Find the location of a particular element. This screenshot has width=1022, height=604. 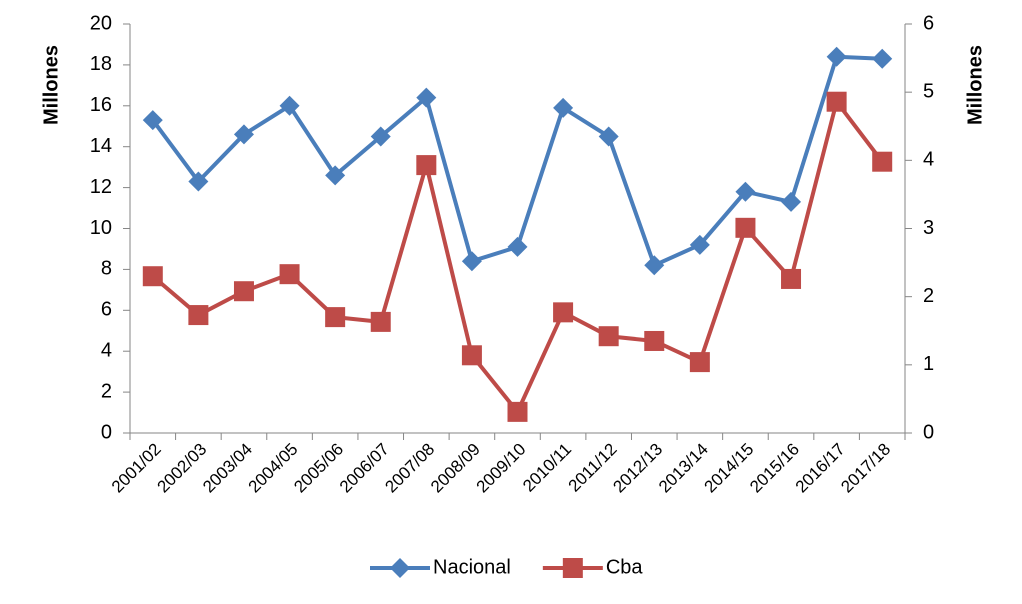

x-tick-label: 2007/08 is located at coordinates (409, 468).